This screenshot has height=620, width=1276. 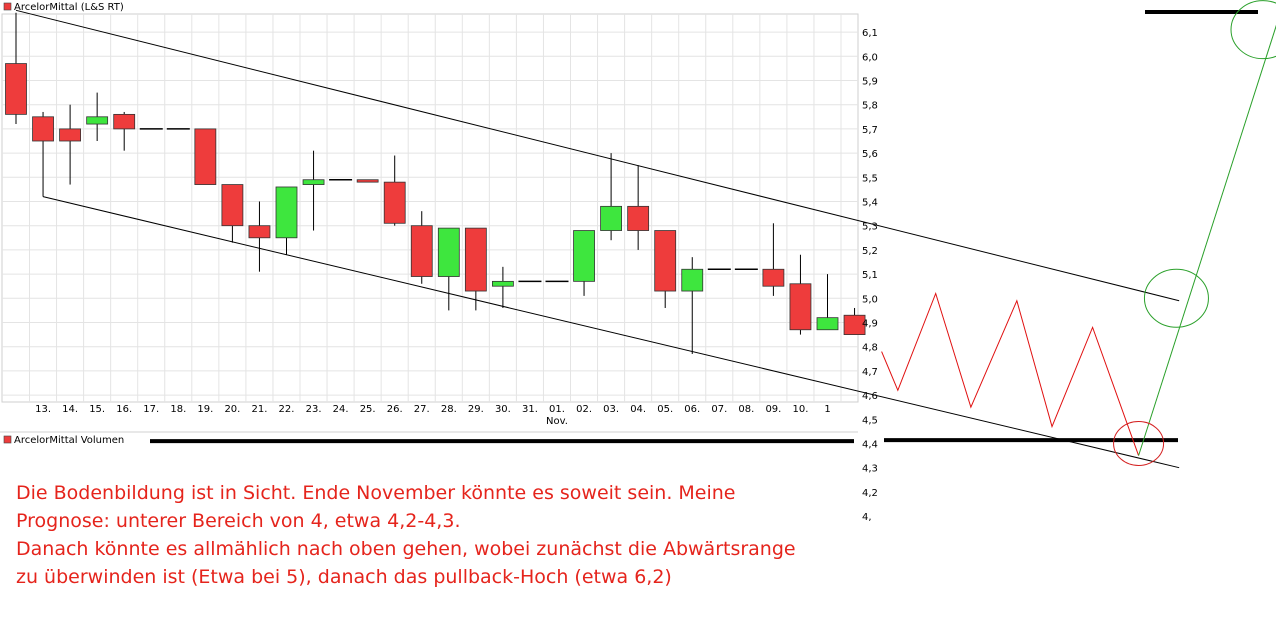 I want to click on x-tick-label: 19., so click(x=205, y=409).